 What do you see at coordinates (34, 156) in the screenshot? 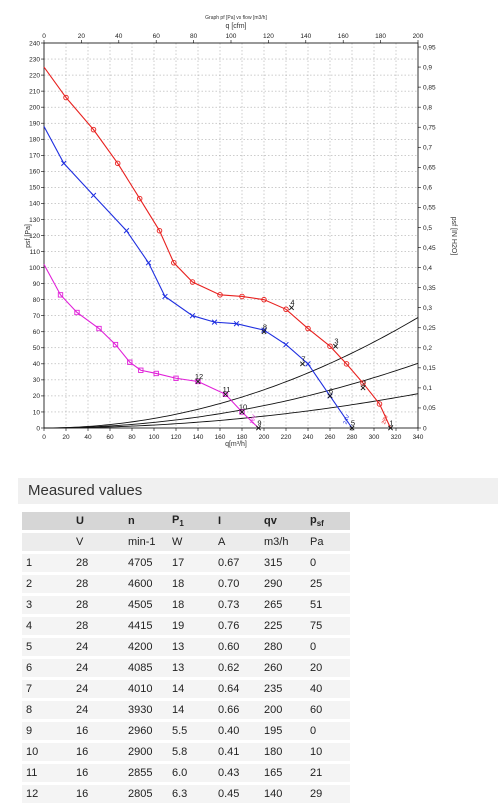
I see `y-tick-label: 170` at bounding box center [34, 156].